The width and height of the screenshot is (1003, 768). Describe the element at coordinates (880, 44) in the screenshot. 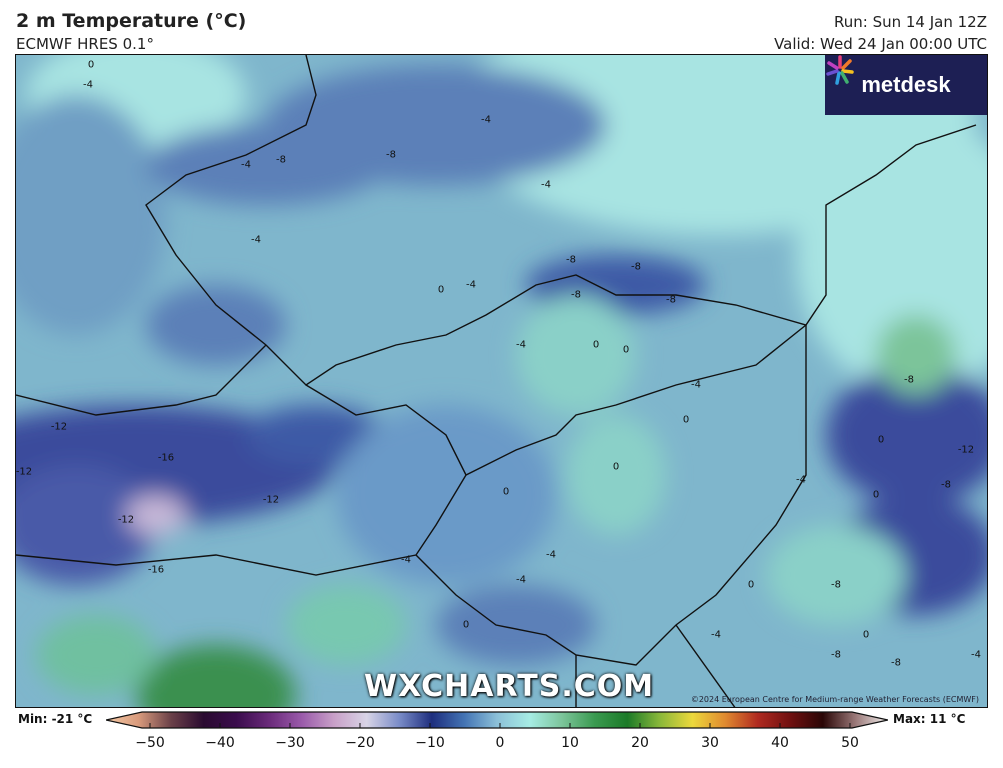

I see `valid-time: Valid: Wed 24 Jan 00:00 UTC` at that location.